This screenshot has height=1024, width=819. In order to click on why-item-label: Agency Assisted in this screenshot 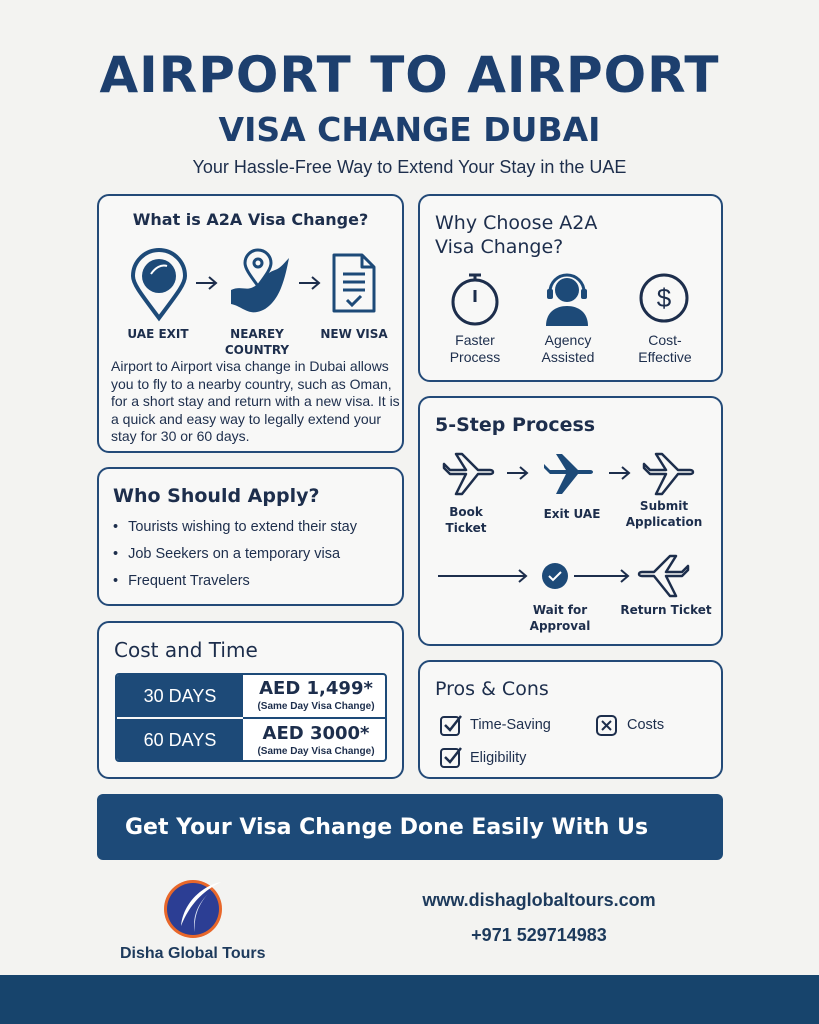, I will do `click(568, 348)`.